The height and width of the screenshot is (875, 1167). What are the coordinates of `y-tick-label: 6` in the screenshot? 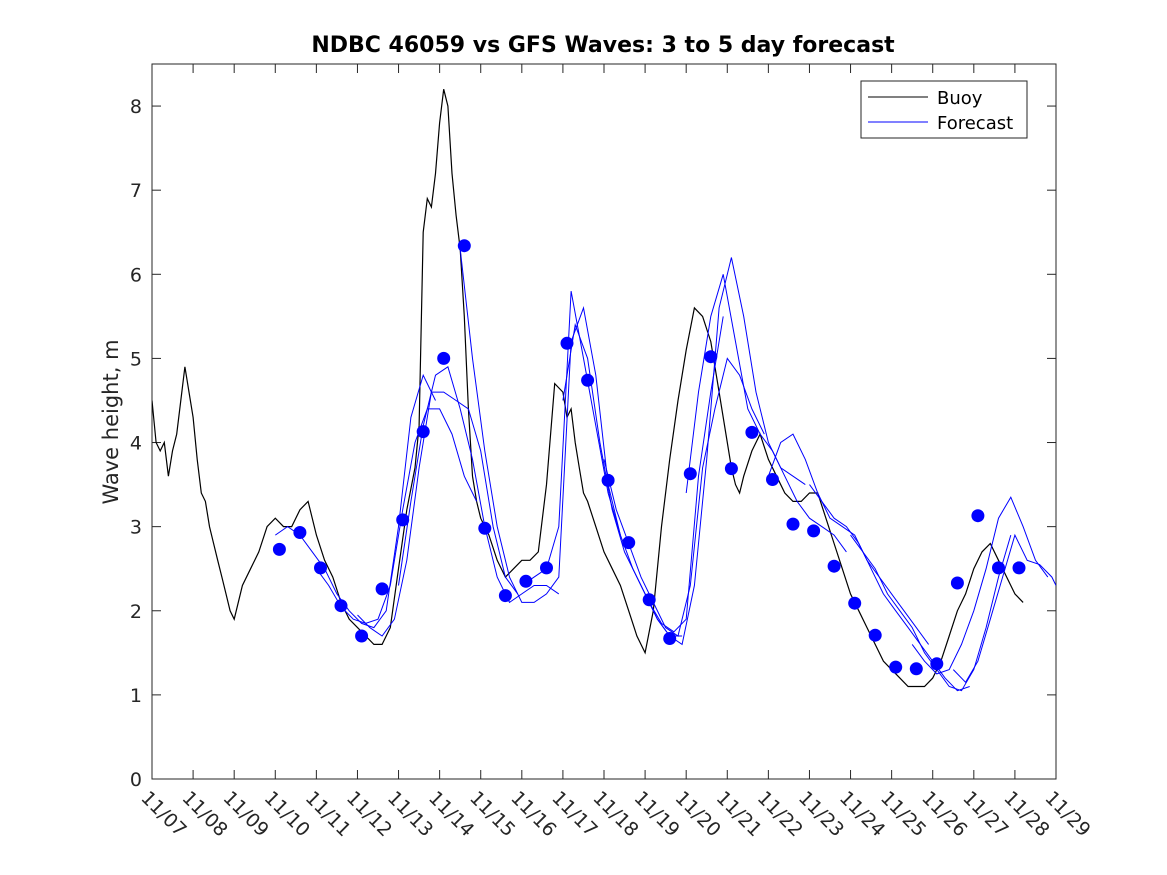 It's located at (136, 275).